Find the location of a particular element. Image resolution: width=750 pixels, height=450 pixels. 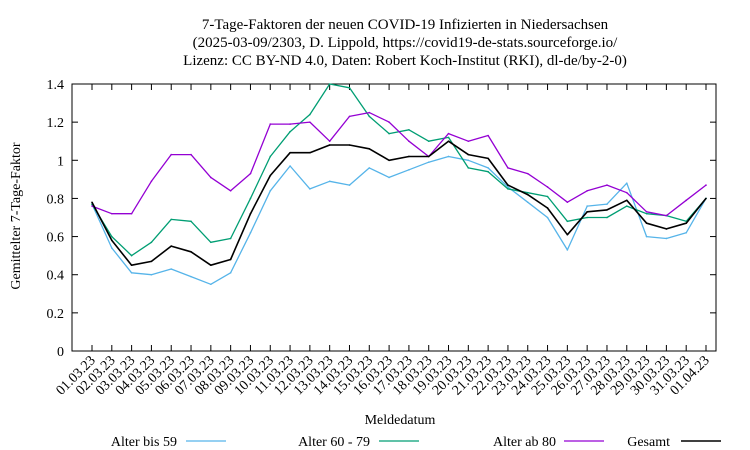

x-axis-label: Meldedatum is located at coordinates (400, 420).